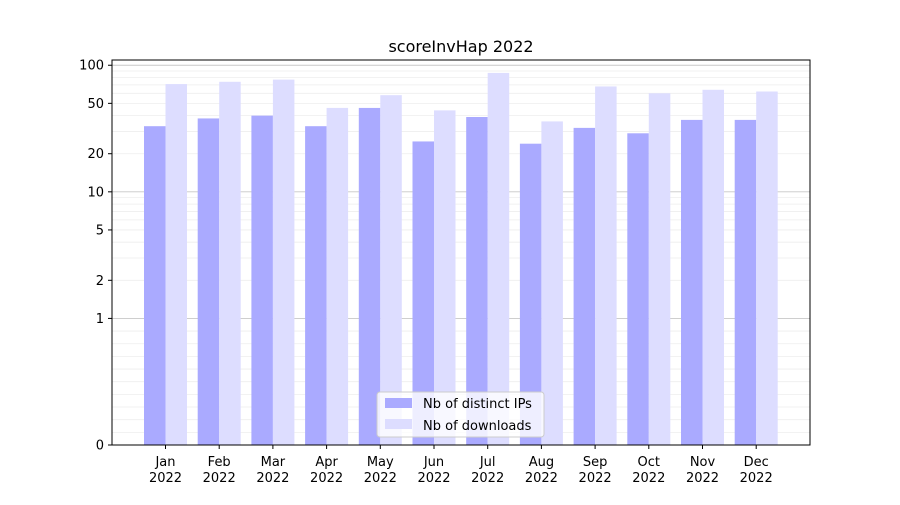 This screenshot has width=900, height=505. Describe the element at coordinates (164, 462) in the screenshot. I see `x-tick-label: Jan` at that location.